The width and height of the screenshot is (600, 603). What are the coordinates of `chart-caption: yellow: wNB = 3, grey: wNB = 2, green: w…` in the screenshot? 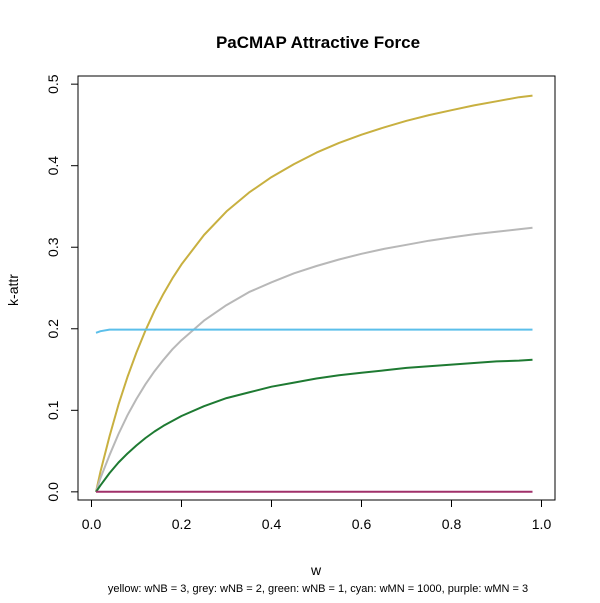 It's located at (318, 589).